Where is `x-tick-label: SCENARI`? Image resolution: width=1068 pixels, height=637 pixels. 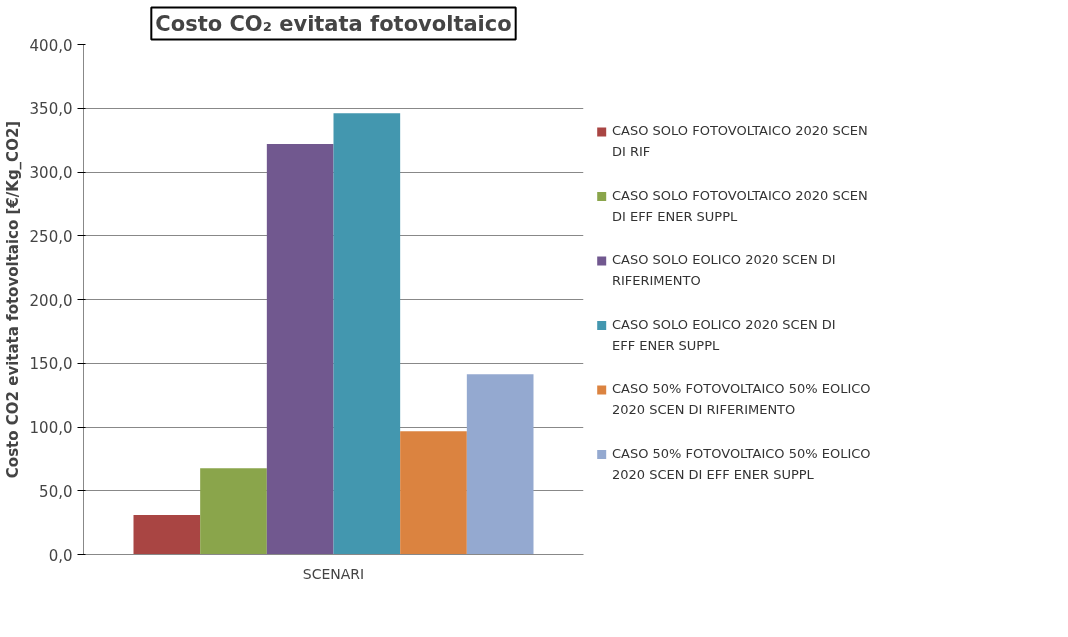 x-tick-label: SCENARI is located at coordinates (333, 573).